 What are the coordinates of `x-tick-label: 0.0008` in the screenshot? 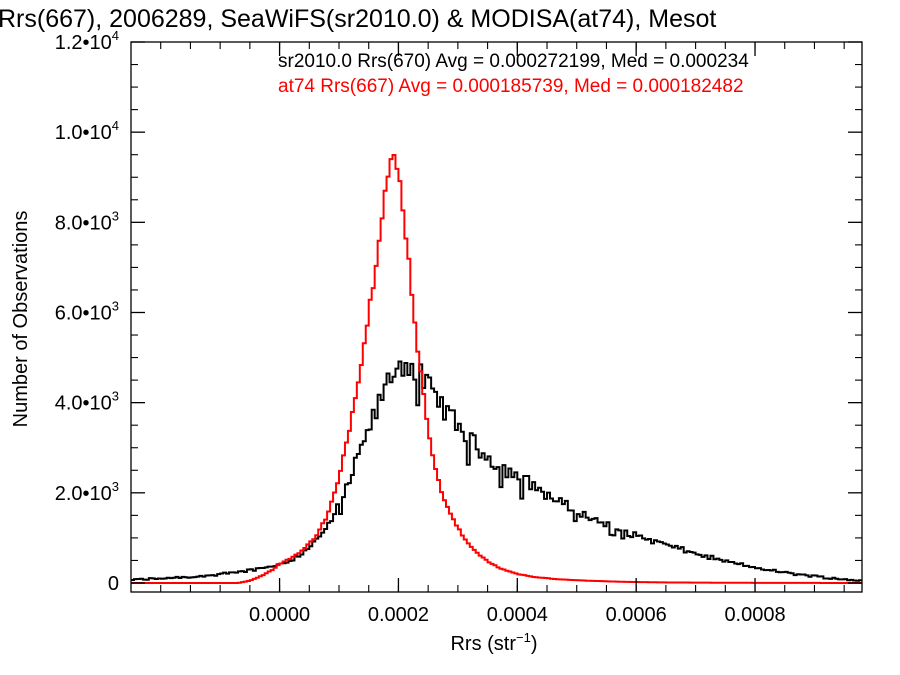 It's located at (754, 615).